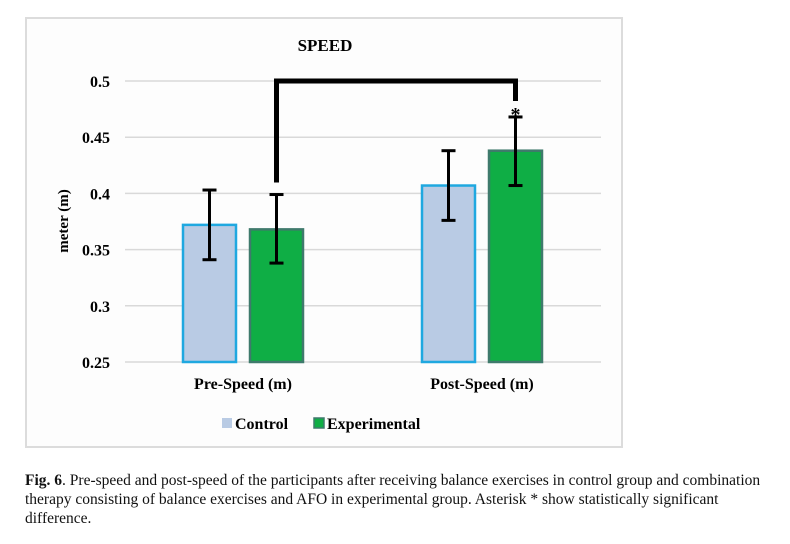  Describe the element at coordinates (96, 251) in the screenshot. I see `y-tick-label: 0.35` at that location.